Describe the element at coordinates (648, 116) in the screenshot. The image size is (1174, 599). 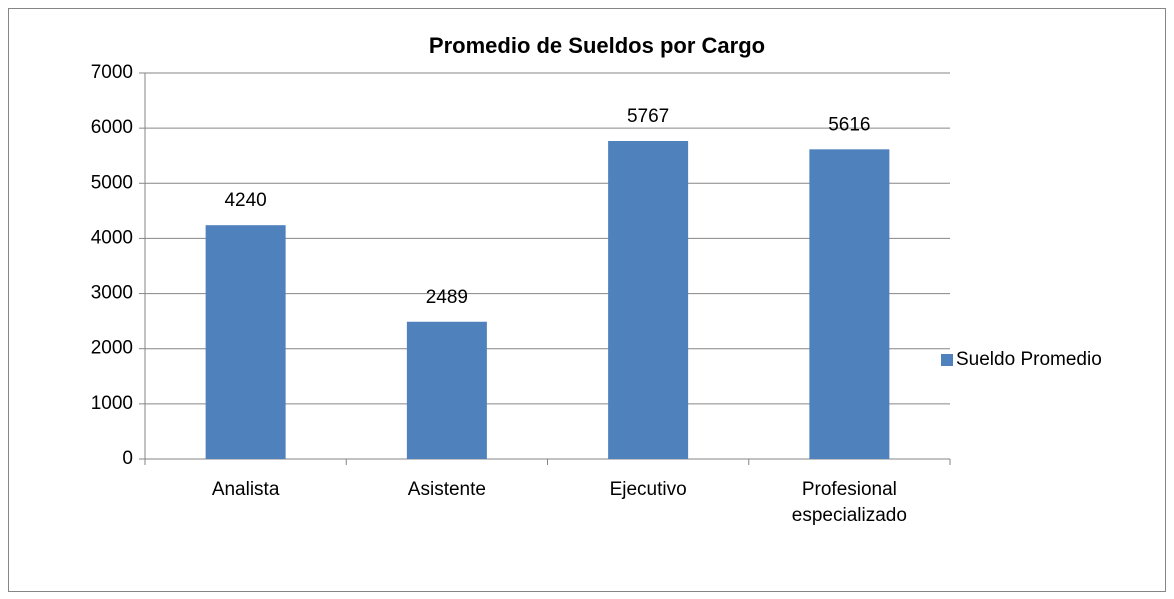
I see `data-label: 5767` at that location.